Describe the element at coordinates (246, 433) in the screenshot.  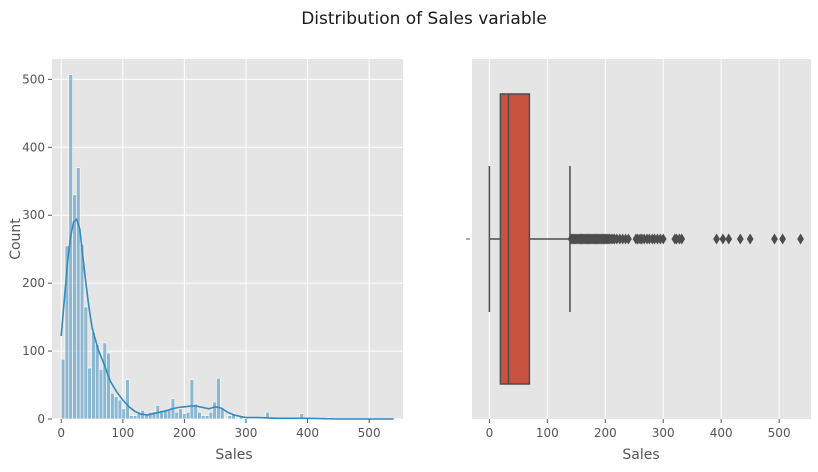
I see `histogram-x-tick-label: 300` at that location.